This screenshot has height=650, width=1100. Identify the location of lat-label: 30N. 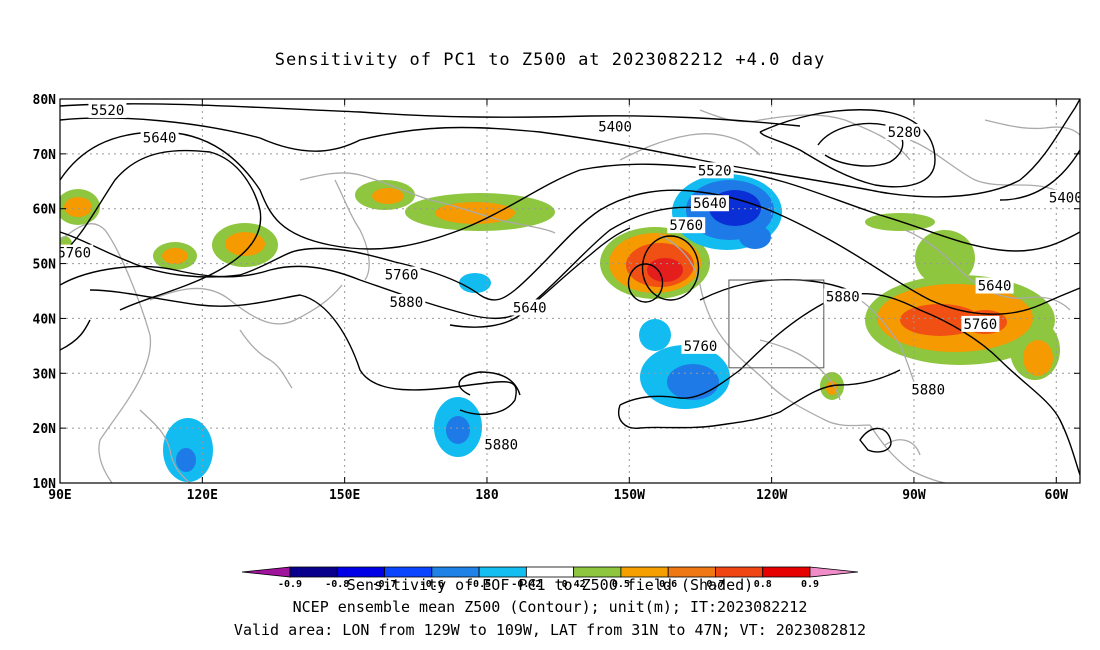
(45, 374).